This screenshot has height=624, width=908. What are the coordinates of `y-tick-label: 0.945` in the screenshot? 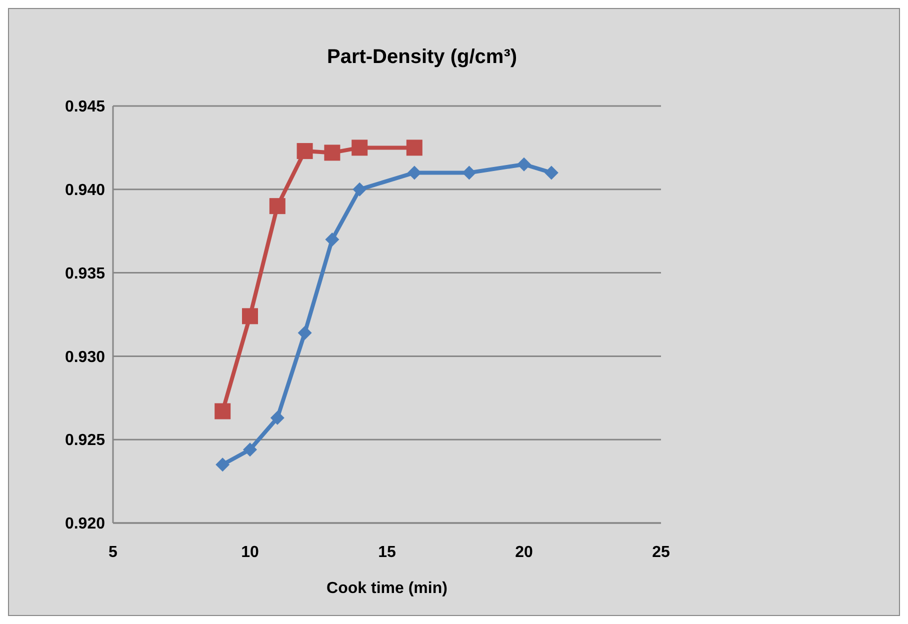 It's located at (85, 107).